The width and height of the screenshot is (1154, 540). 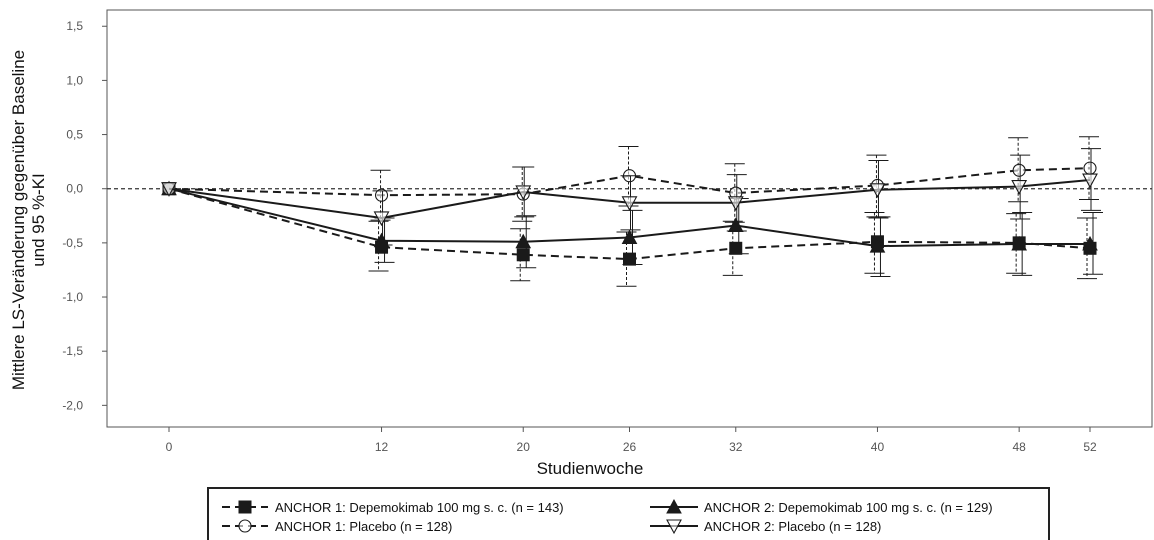 I want to click on y-tick-label: 0,0, so click(x=74, y=189).